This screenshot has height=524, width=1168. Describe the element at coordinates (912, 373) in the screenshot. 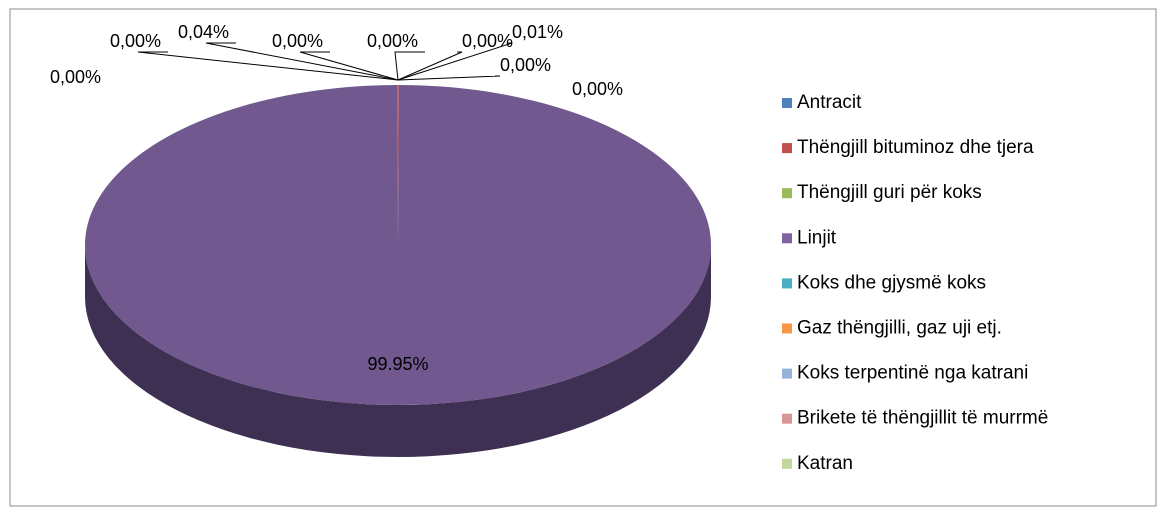

I see `legend-label: Koks terpentinë nga katrani` at that location.